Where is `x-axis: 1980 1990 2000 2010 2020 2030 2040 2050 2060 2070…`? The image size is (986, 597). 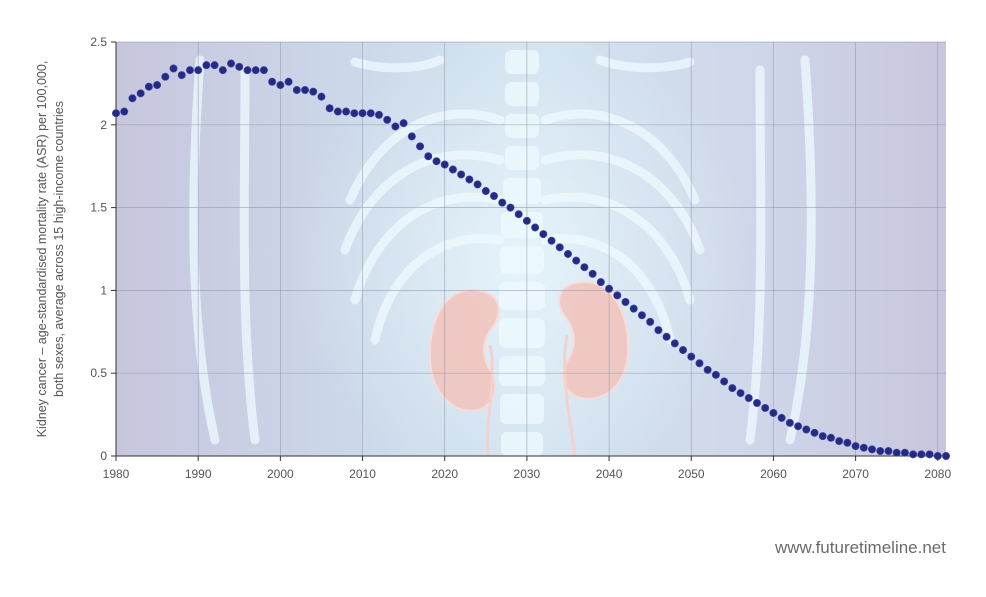 x-axis: 1980 1990 2000 2010 2020 2030 2040 2050 2060 2070… is located at coordinates (527, 468).